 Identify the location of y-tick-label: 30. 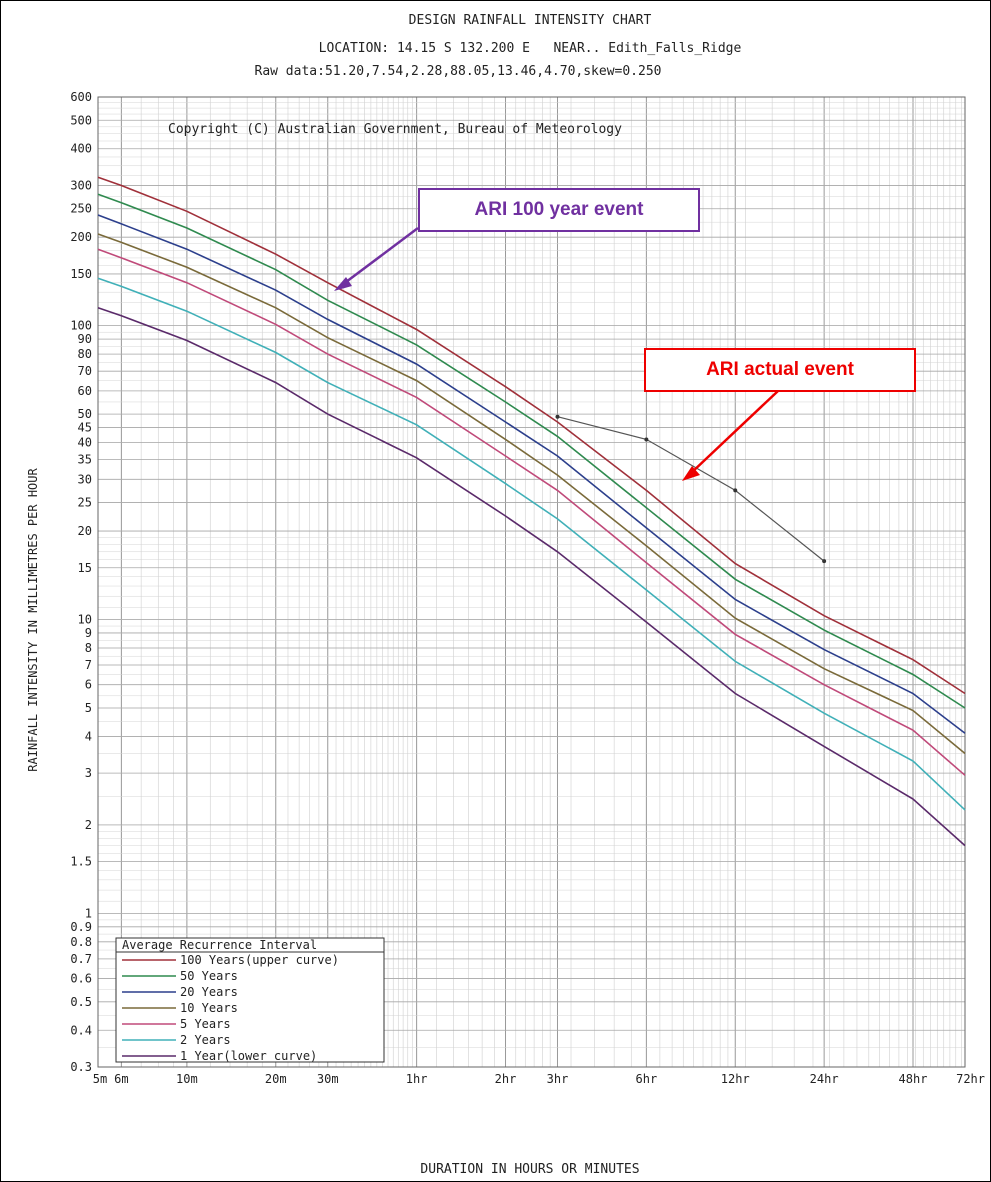
(85, 479).